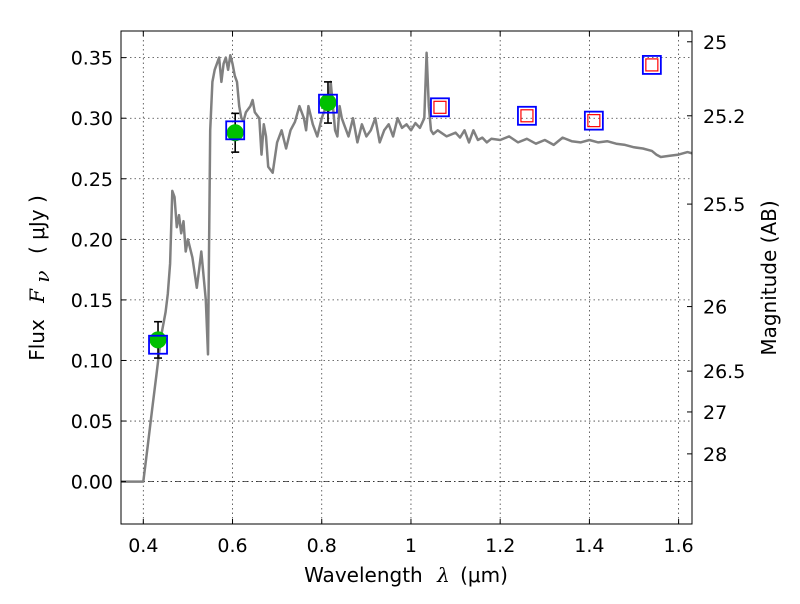  Describe the element at coordinates (363, 575) in the screenshot. I see `x-axis-label-text: Wavelength` at that location.